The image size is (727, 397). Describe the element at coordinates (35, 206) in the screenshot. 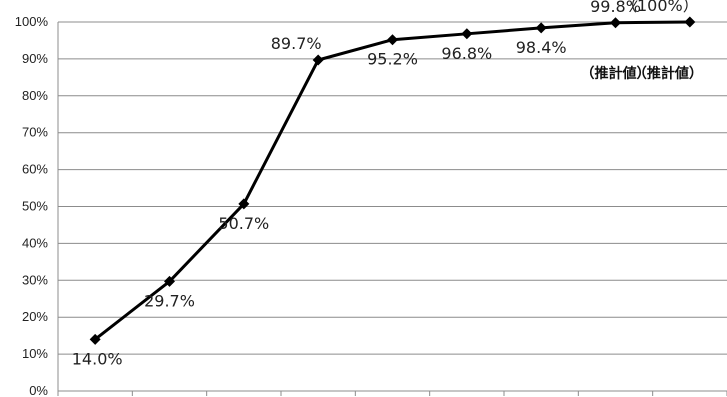

I see `y-tick-label: 50%` at that location.